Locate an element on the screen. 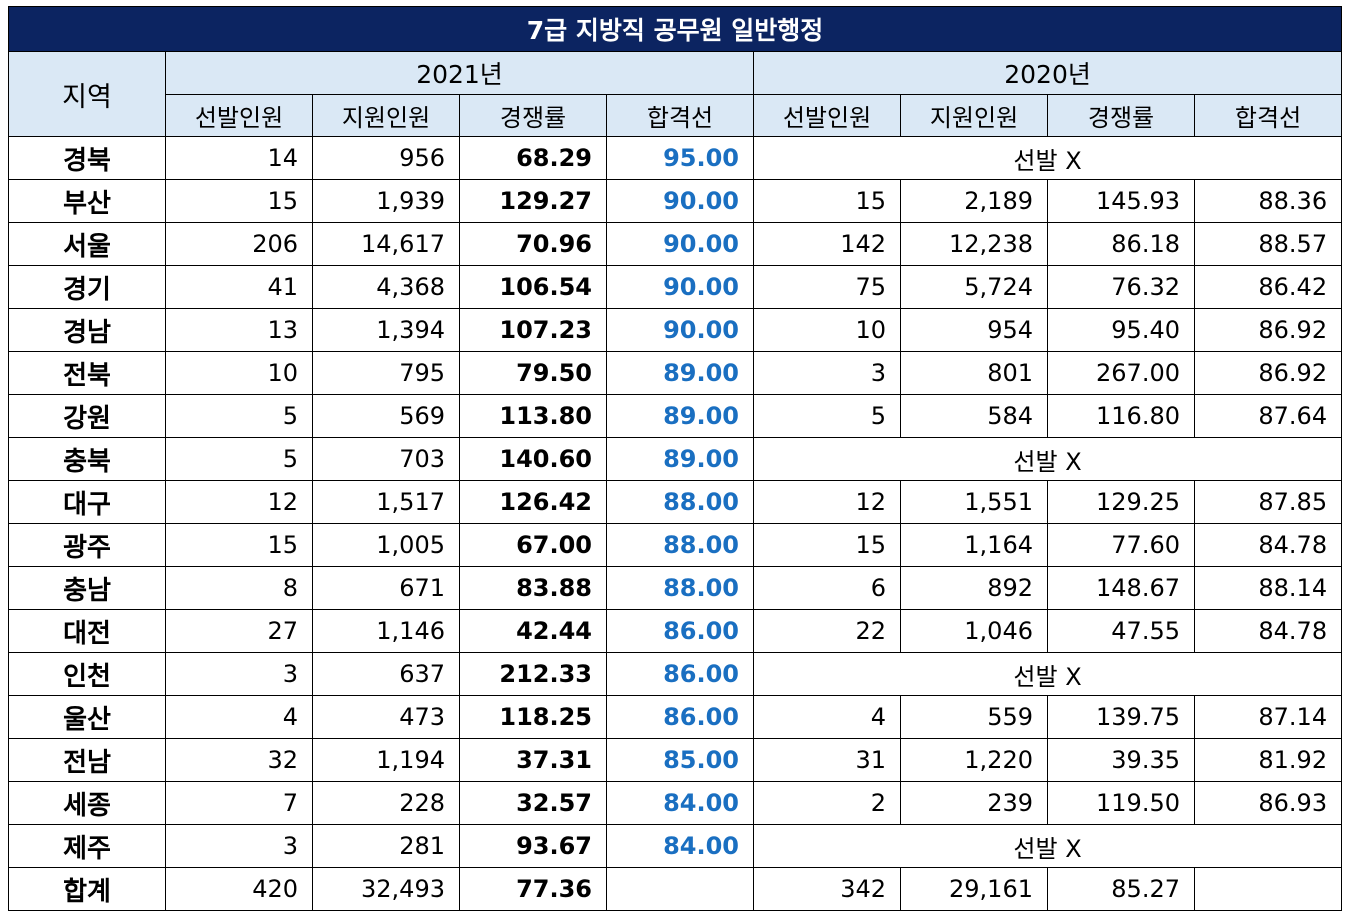 Image resolution: width=1346 pixels, height=916 pixels. selected-2020-cell: 3 is located at coordinates (827, 373).